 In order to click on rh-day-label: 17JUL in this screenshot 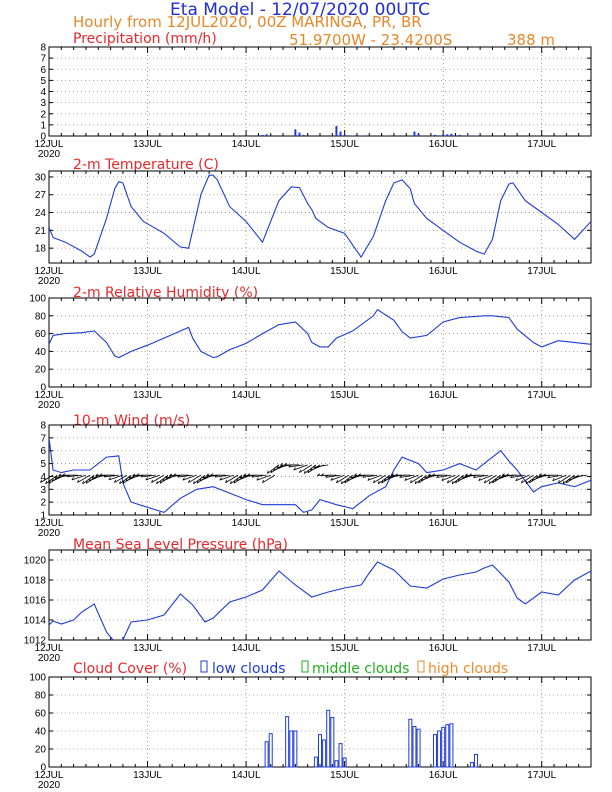, I will do `click(541, 395)`.